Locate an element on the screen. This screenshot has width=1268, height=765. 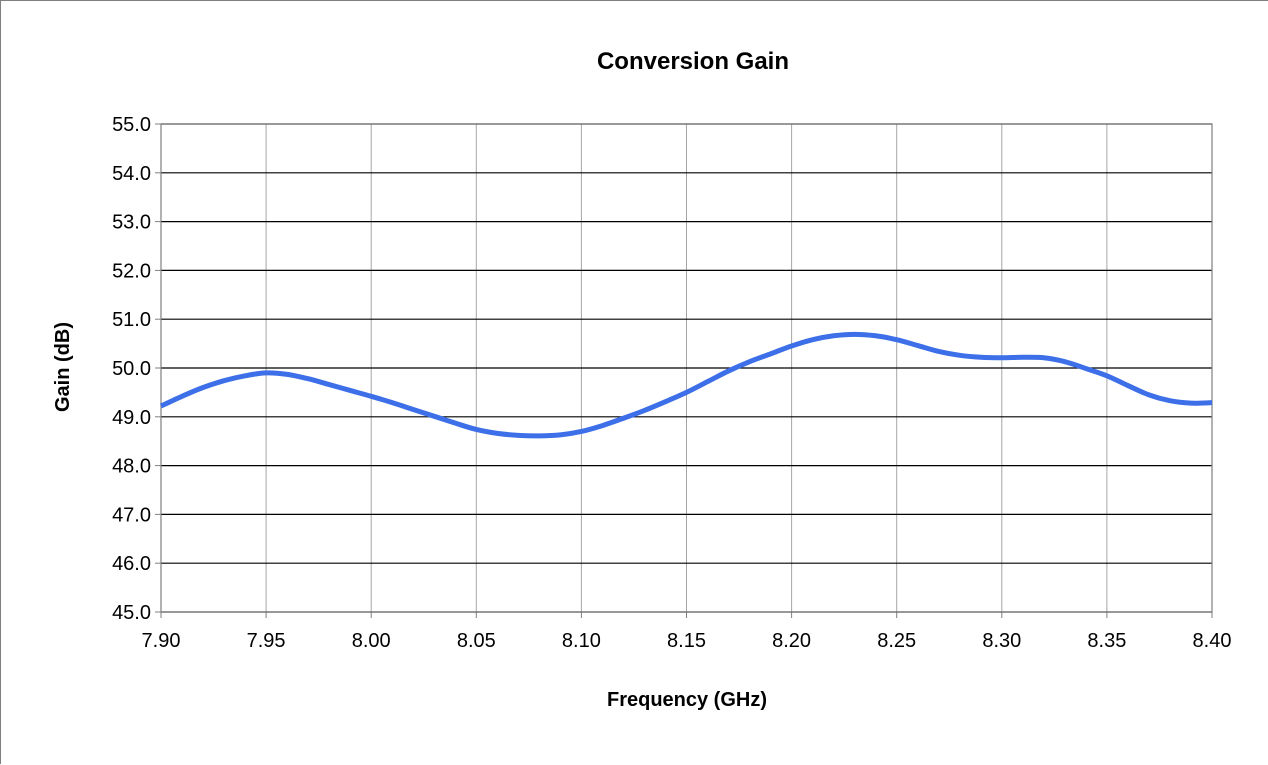
x-tick-label: 8.25 is located at coordinates (896, 641).